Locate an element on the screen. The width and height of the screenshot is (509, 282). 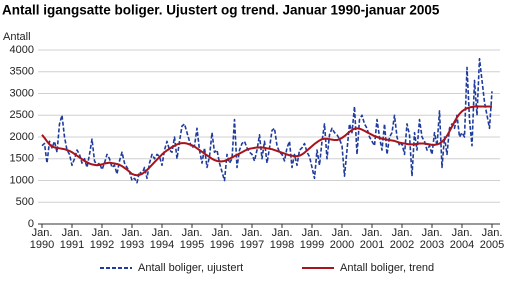
x-tick-label: Jan. 2000 is located at coordinates (342, 239).